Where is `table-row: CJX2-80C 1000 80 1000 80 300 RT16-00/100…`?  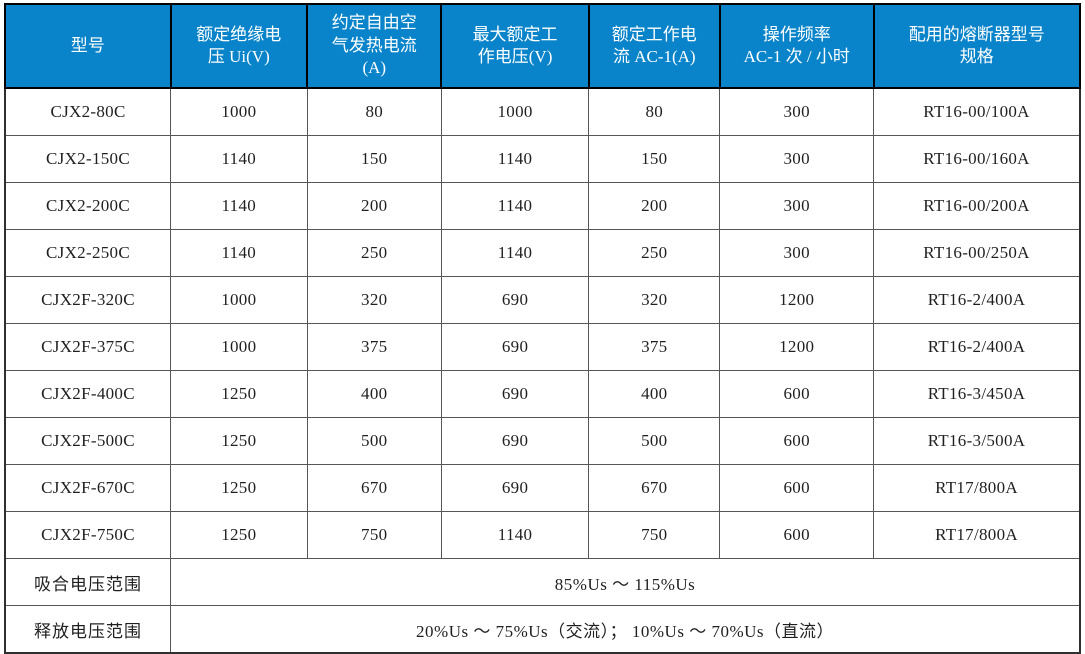
table-row: CJX2-80C 1000 80 1000 80 300 RT16-00/100… is located at coordinates (542, 111).